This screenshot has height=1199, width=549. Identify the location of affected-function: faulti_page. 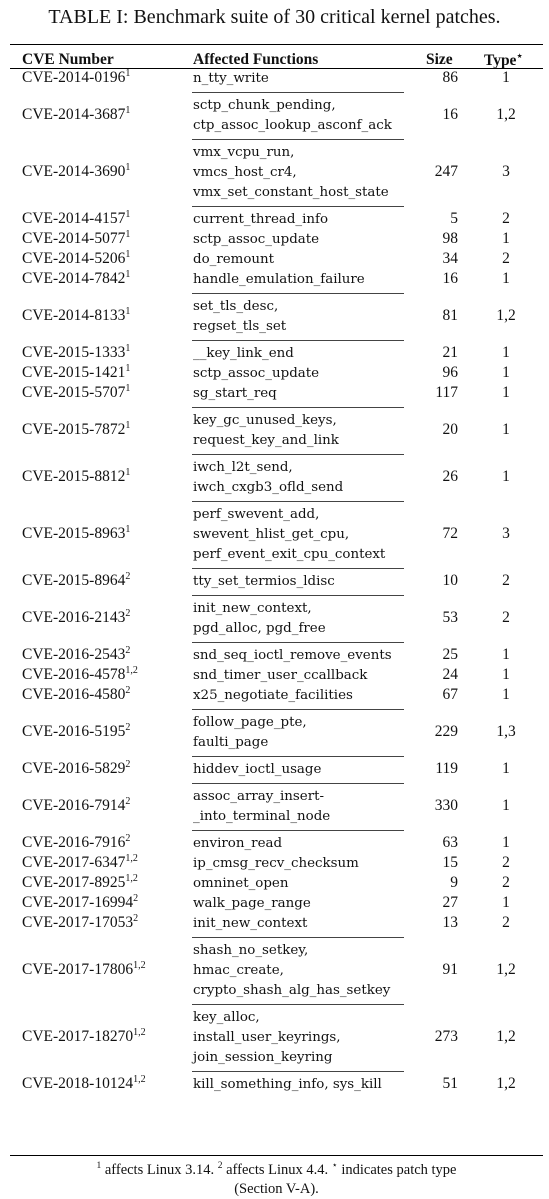
(231, 742).